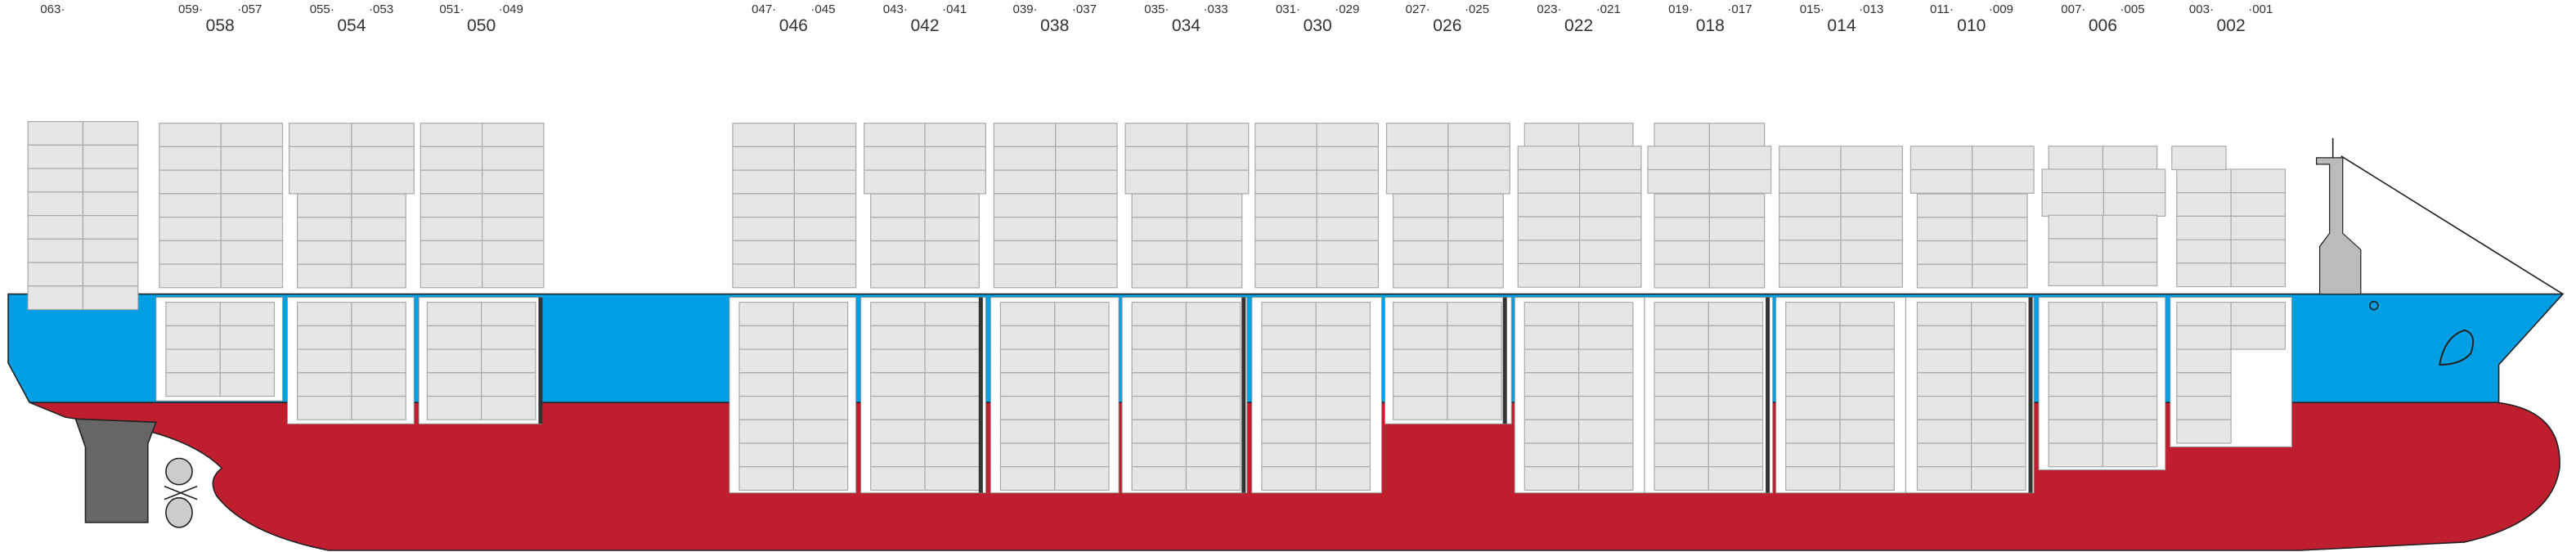  What do you see at coordinates (1288, 9) in the screenshot?
I see `odd-bay-label: 031·` at bounding box center [1288, 9].